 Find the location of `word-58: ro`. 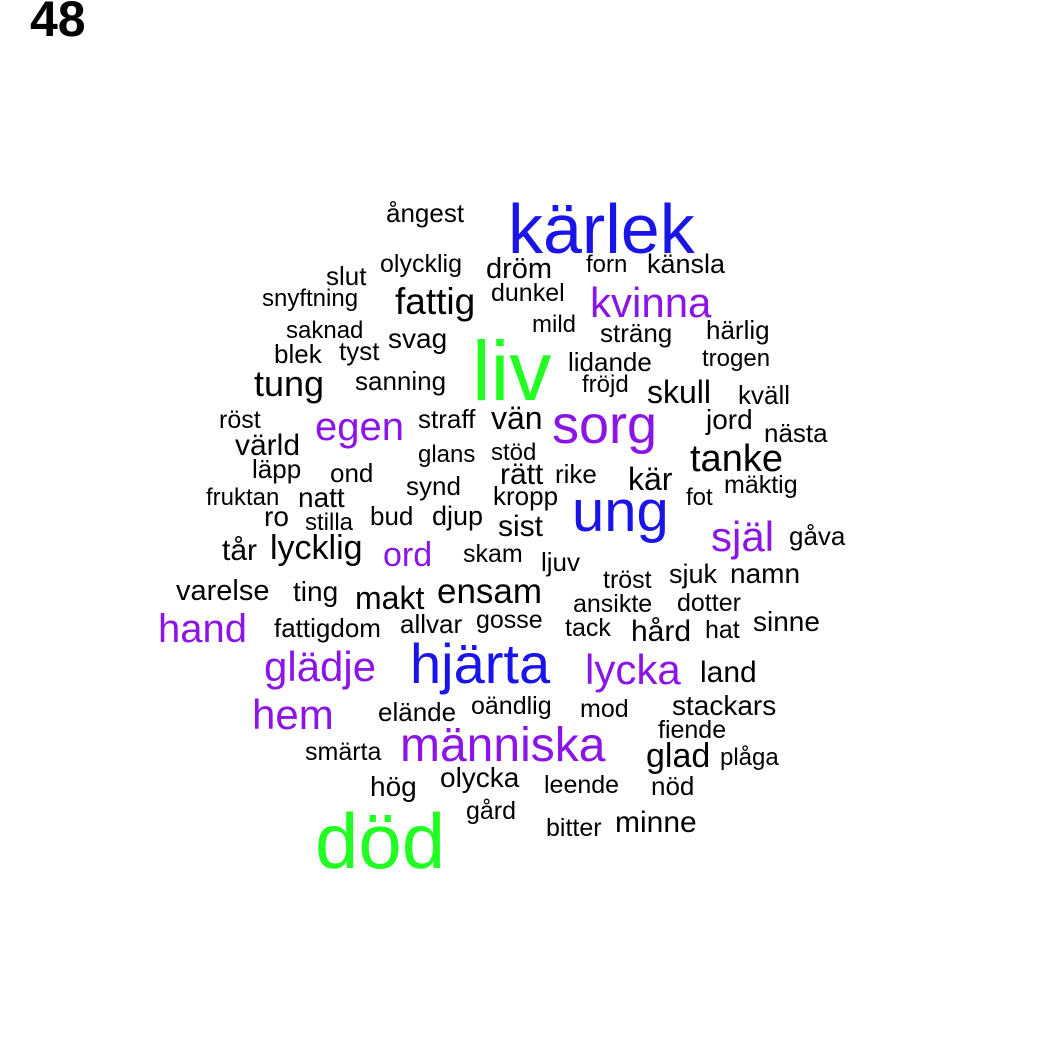

word-58: ro is located at coordinates (276, 516).